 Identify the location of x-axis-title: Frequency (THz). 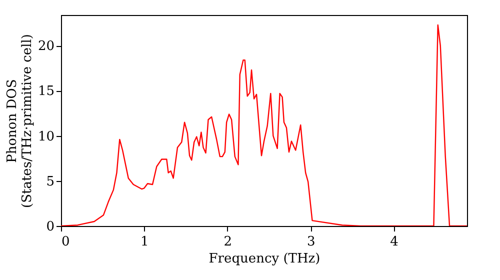
(264, 259).